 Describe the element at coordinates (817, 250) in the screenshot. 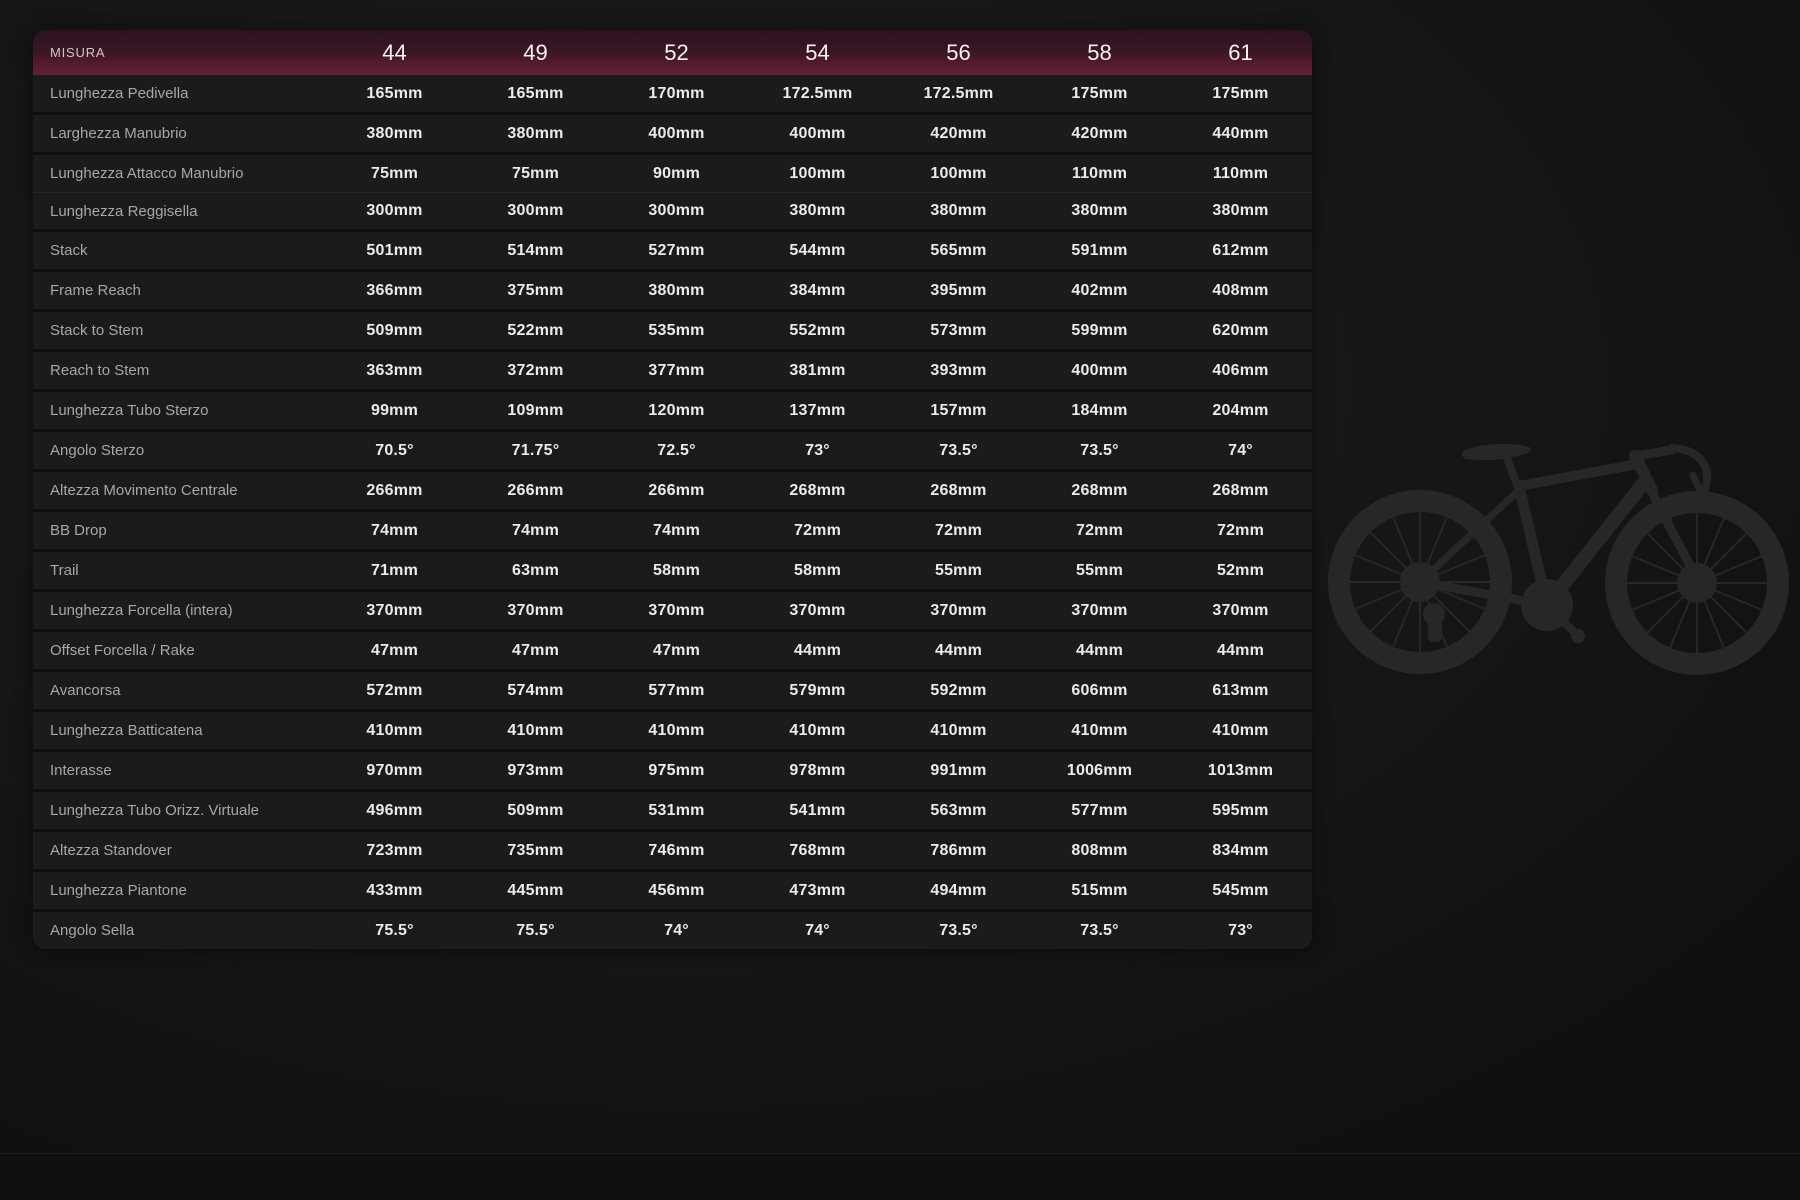

I see `cell-value: 544mm` at that location.